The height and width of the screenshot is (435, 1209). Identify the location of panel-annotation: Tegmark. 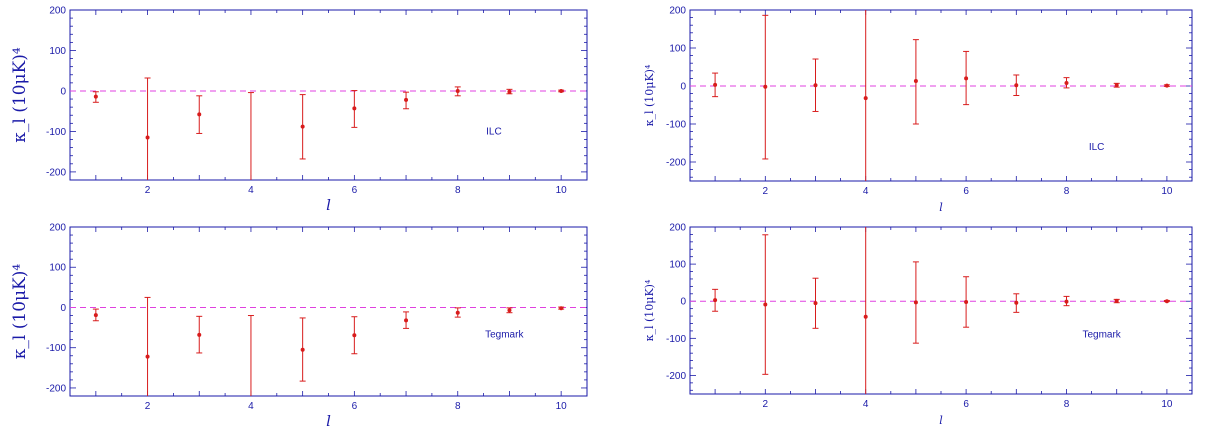
(504, 335).